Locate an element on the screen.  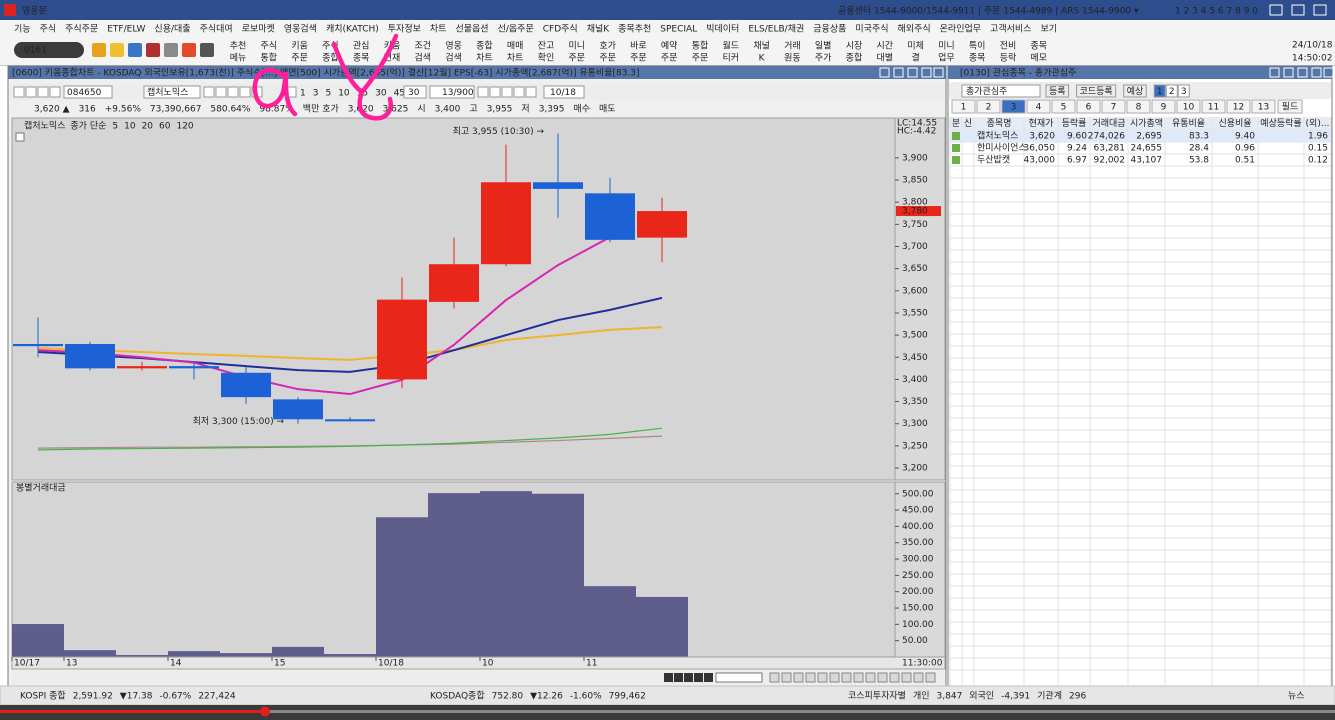
menu-item: 로보마켓 is located at coordinates (258, 29).